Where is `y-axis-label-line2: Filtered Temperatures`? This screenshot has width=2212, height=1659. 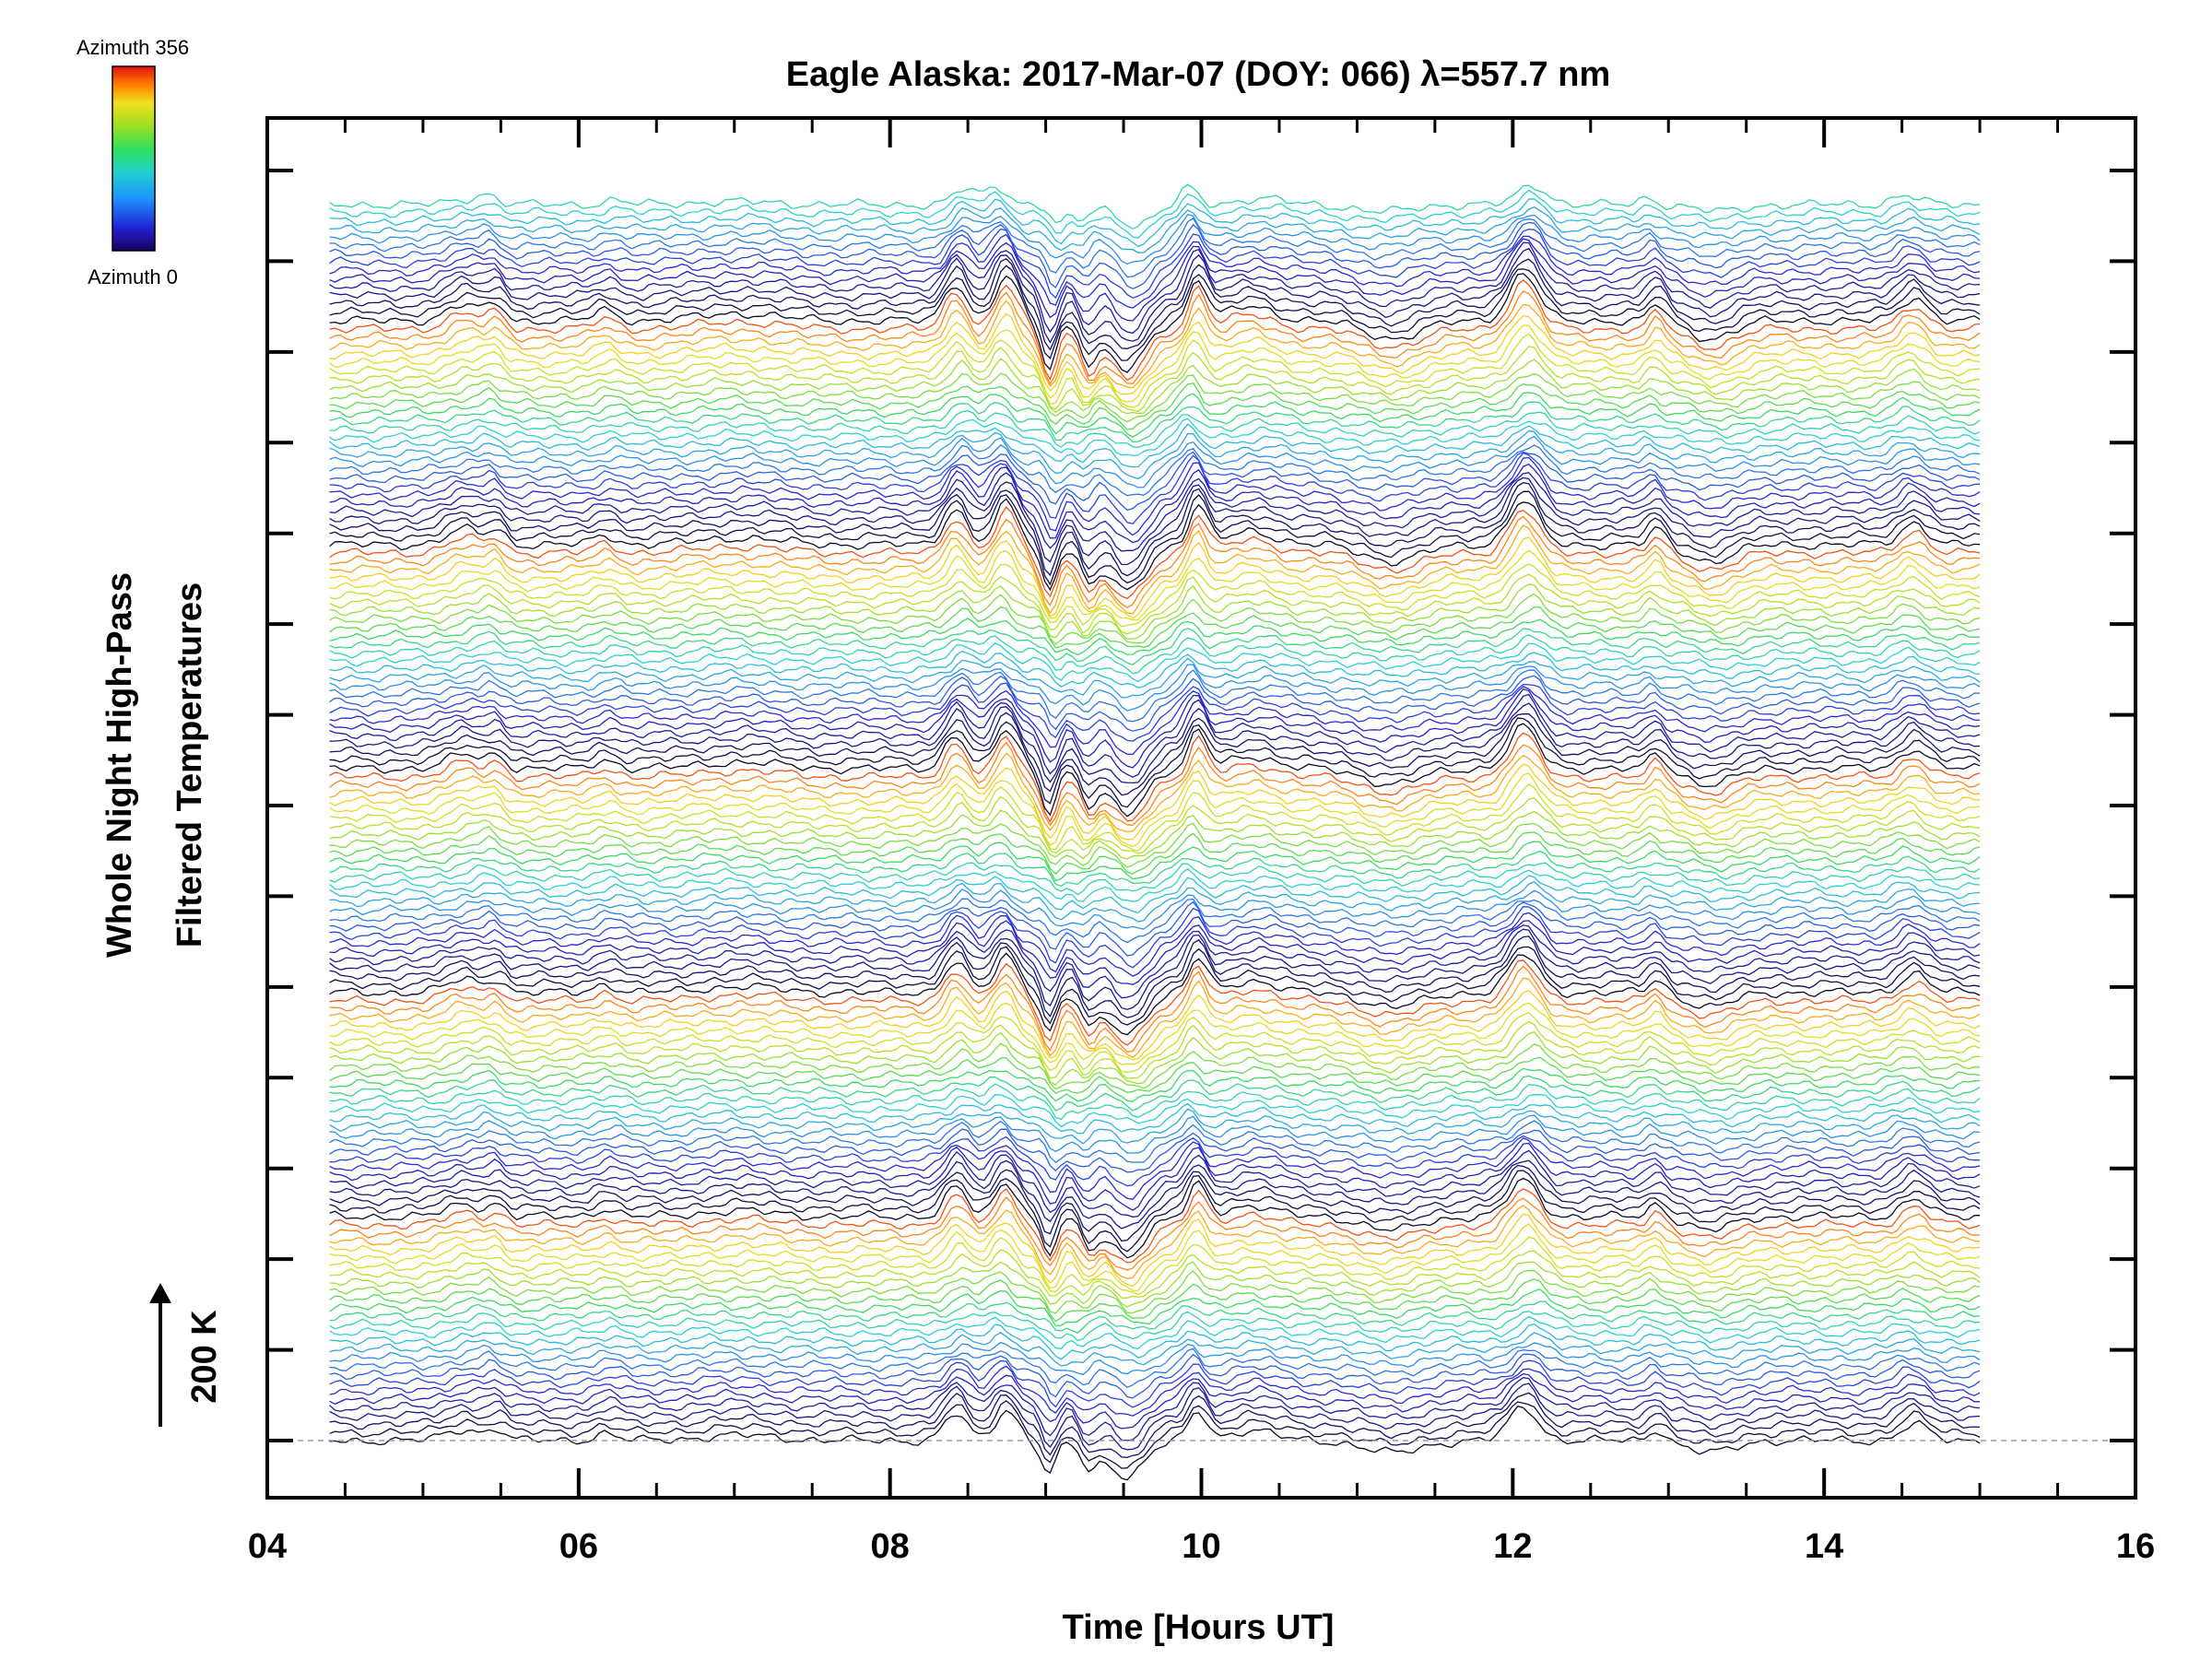
y-axis-label-line2: Filtered Temperatures is located at coordinates (190, 764).